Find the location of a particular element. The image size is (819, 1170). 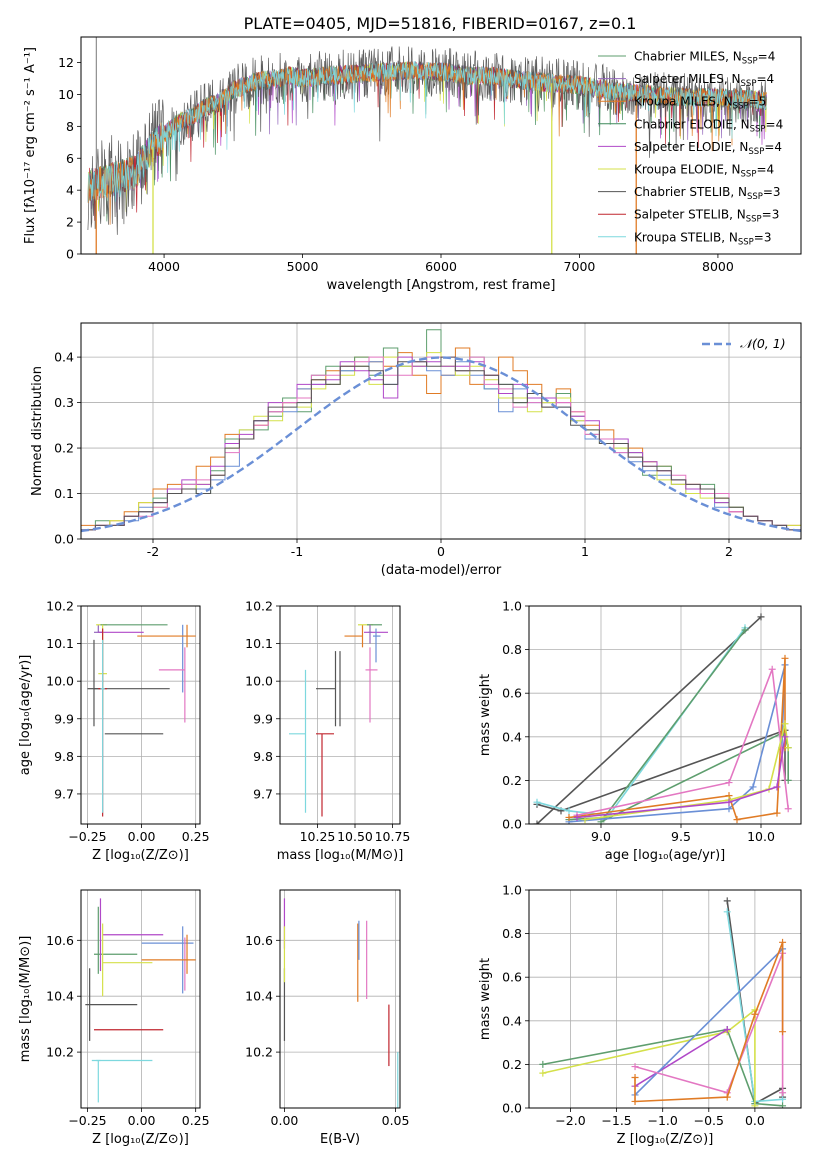

residuals-xtick-label: 1 is located at coordinates (585, 551).